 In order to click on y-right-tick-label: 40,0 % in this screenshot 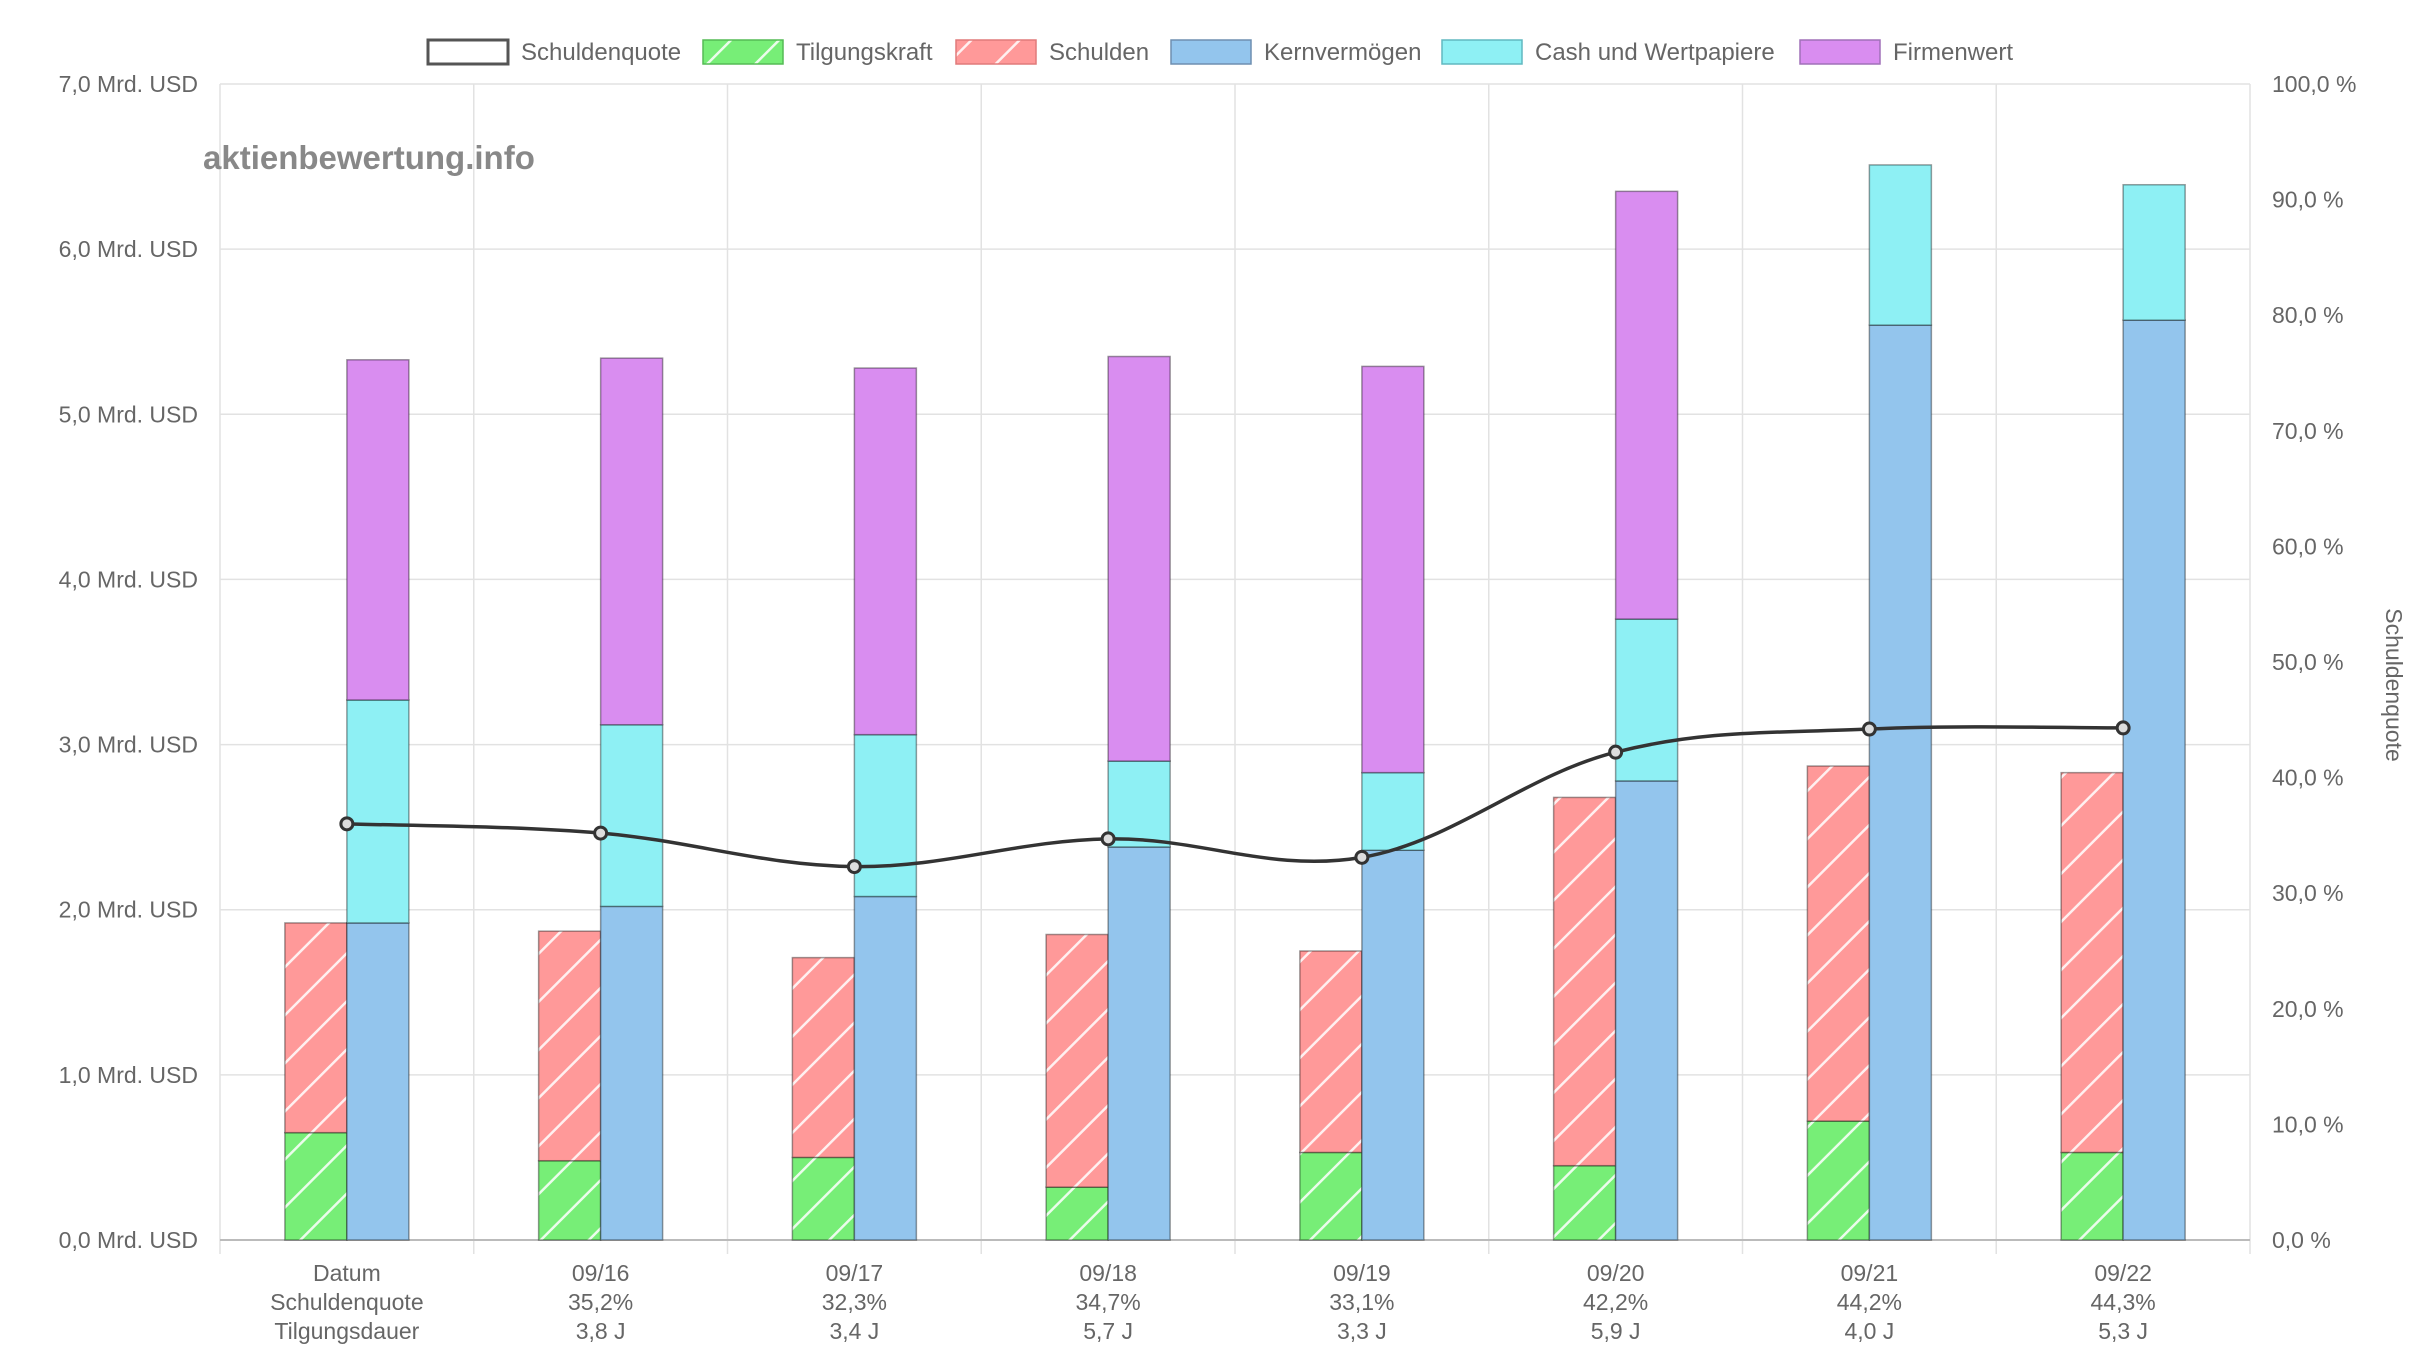, I will do `click(2308, 778)`.